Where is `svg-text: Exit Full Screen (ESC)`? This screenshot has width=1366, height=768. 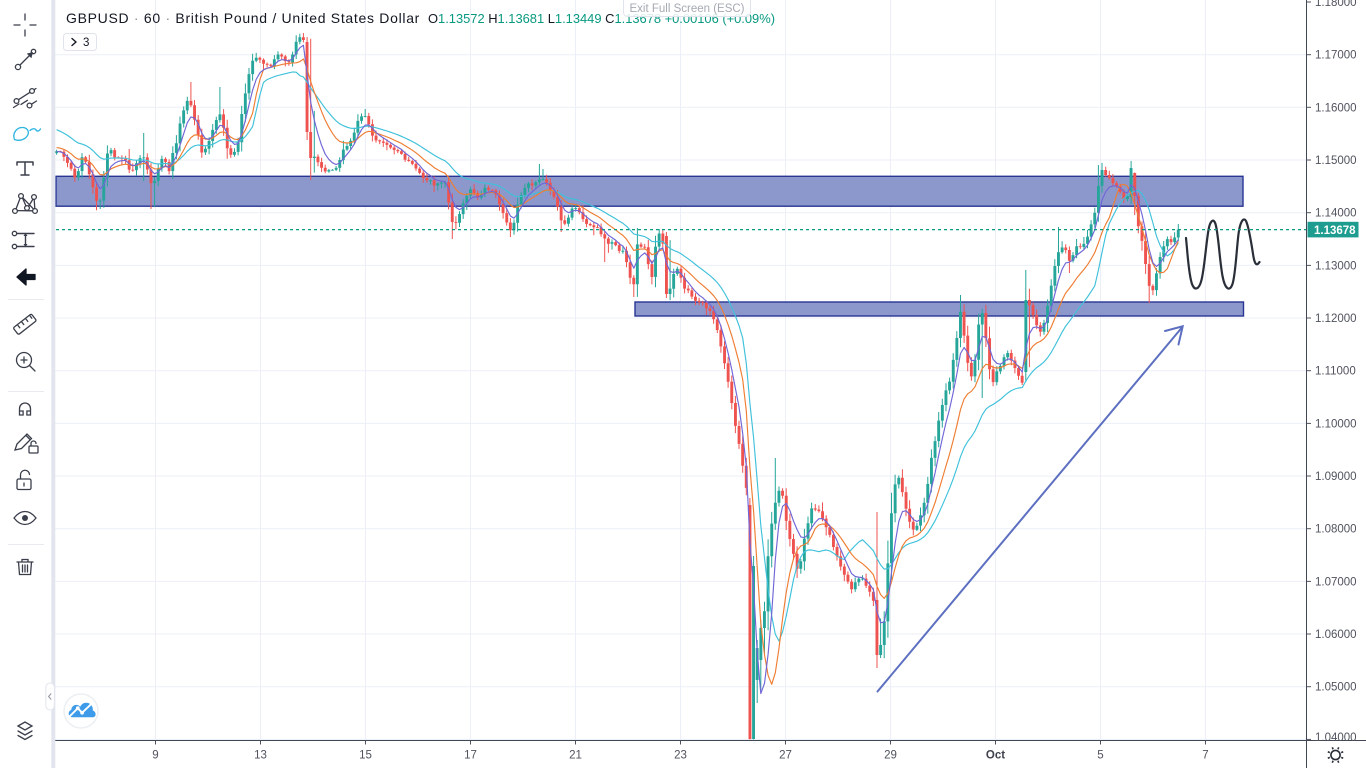 svg-text: Exit Full Screen (ESC) is located at coordinates (686, 9).